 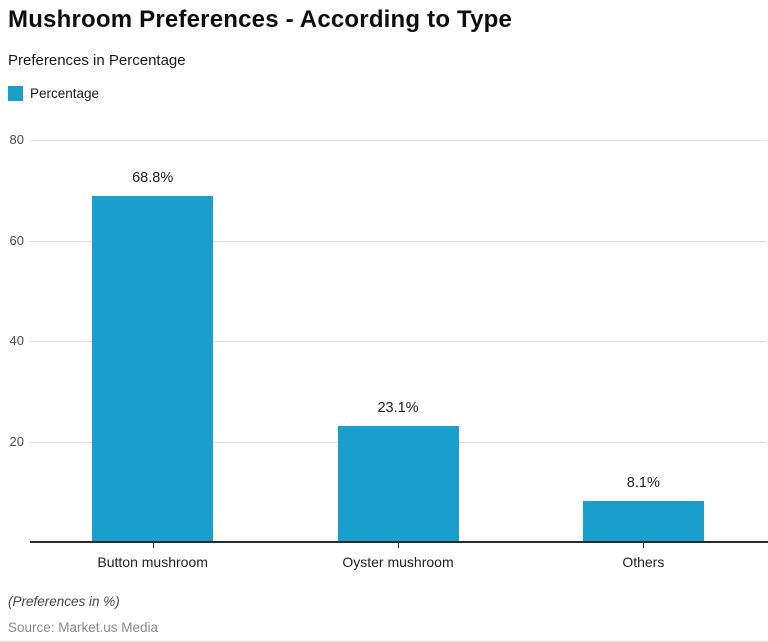 What do you see at coordinates (398, 562) in the screenshot?
I see `x-tick-label: Oyster mushroom` at bounding box center [398, 562].